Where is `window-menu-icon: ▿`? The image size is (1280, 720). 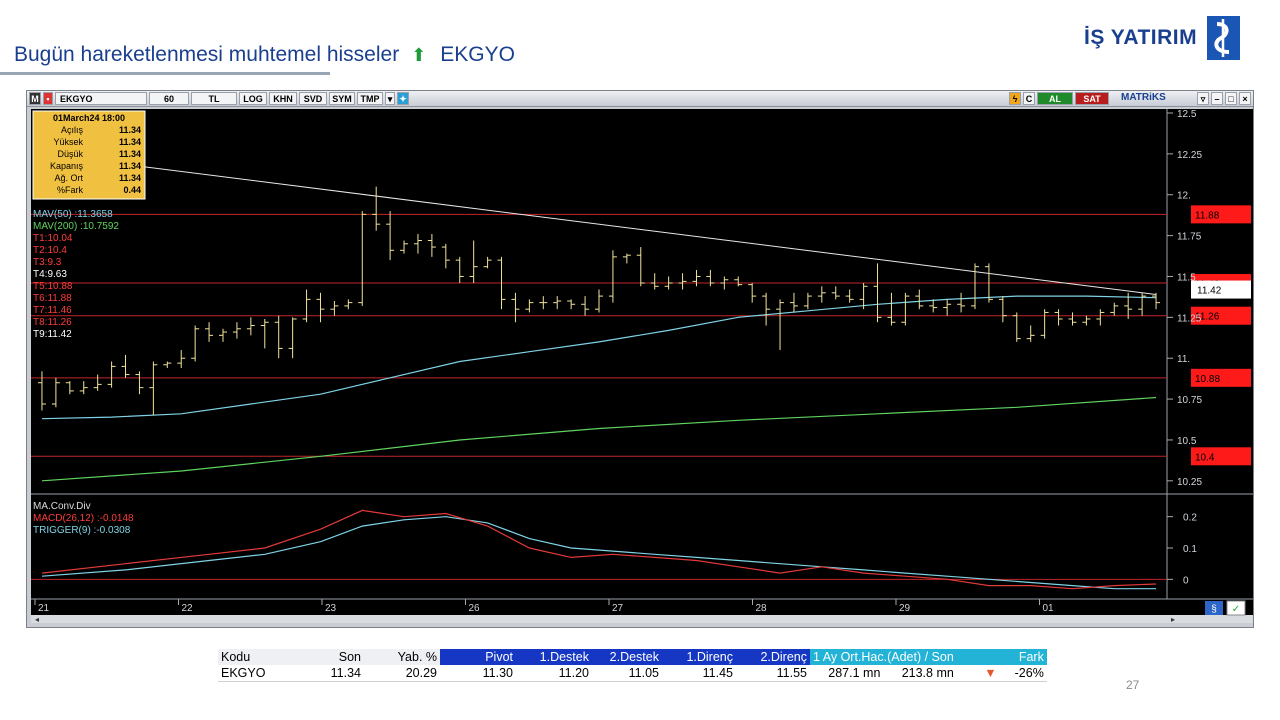 window-menu-icon: ▿ is located at coordinates (1203, 98).